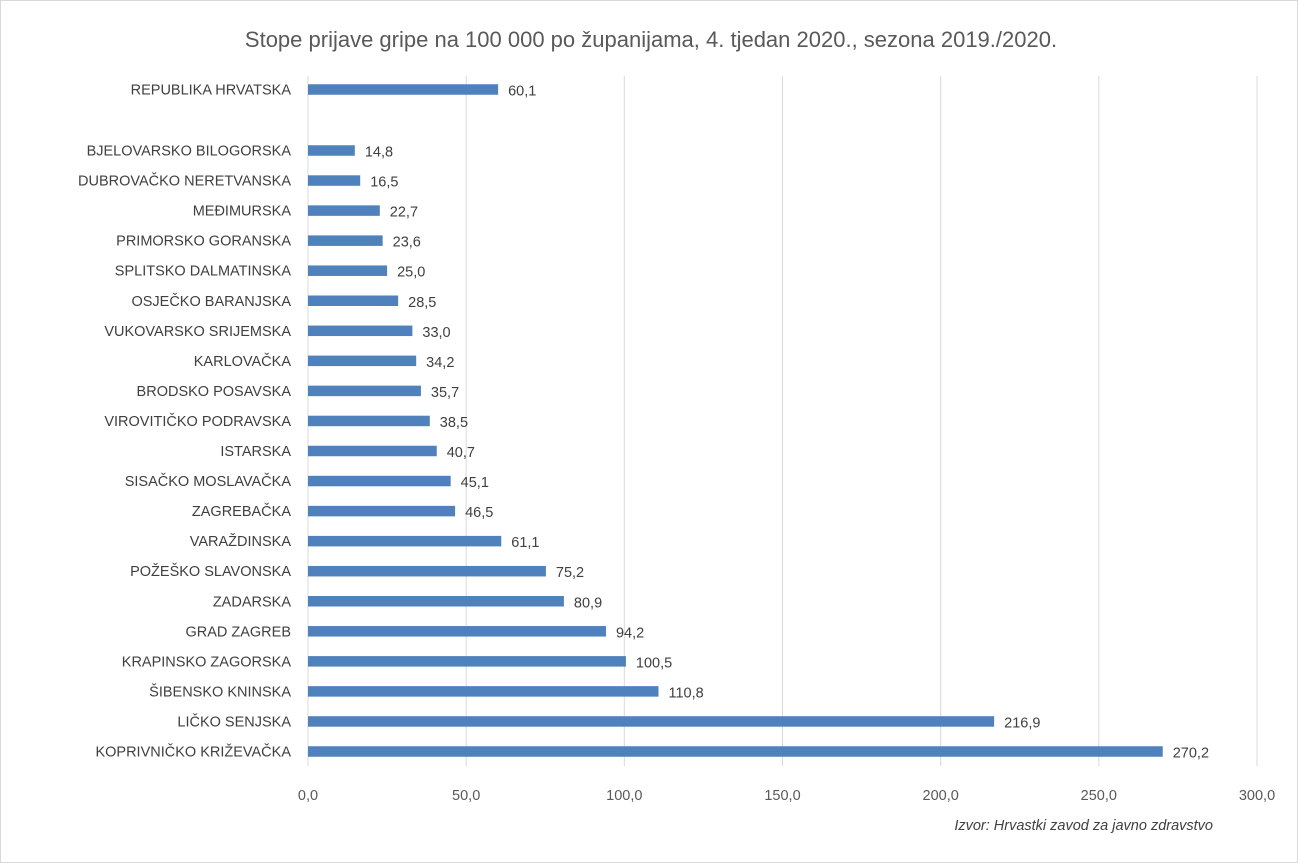 This screenshot has height=863, width=1298. What do you see at coordinates (1257, 796) in the screenshot?
I see `x-tick-label: 300,0` at bounding box center [1257, 796].